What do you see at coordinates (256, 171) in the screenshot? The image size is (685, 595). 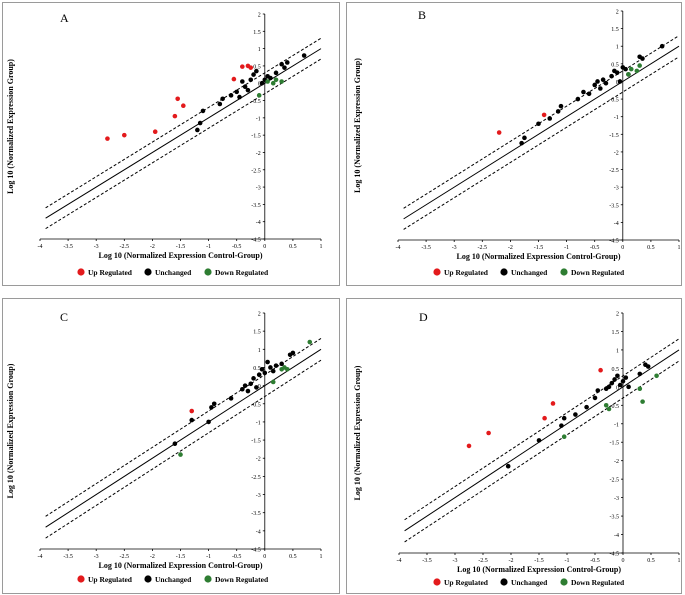 I see `y-tick-label: -2.5` at bounding box center [256, 171].